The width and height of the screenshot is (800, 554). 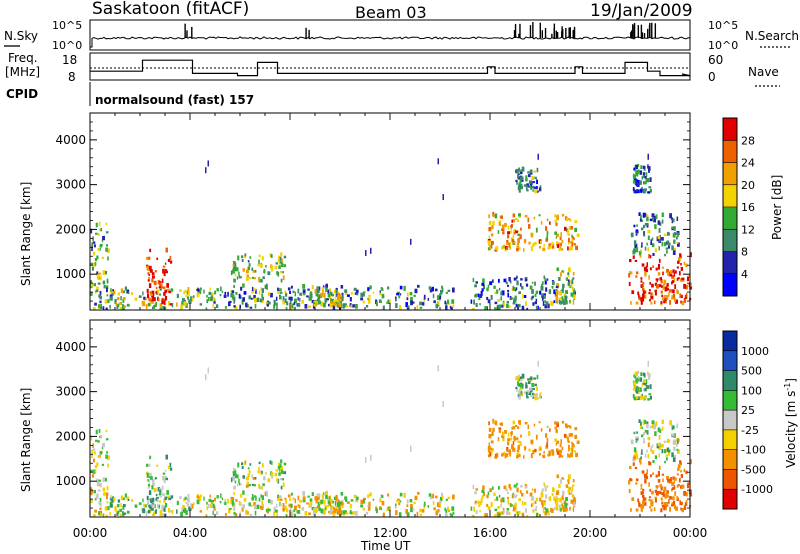 What do you see at coordinates (70, 392) in the screenshot?
I see `y-tick-label: 3000` at bounding box center [70, 392].